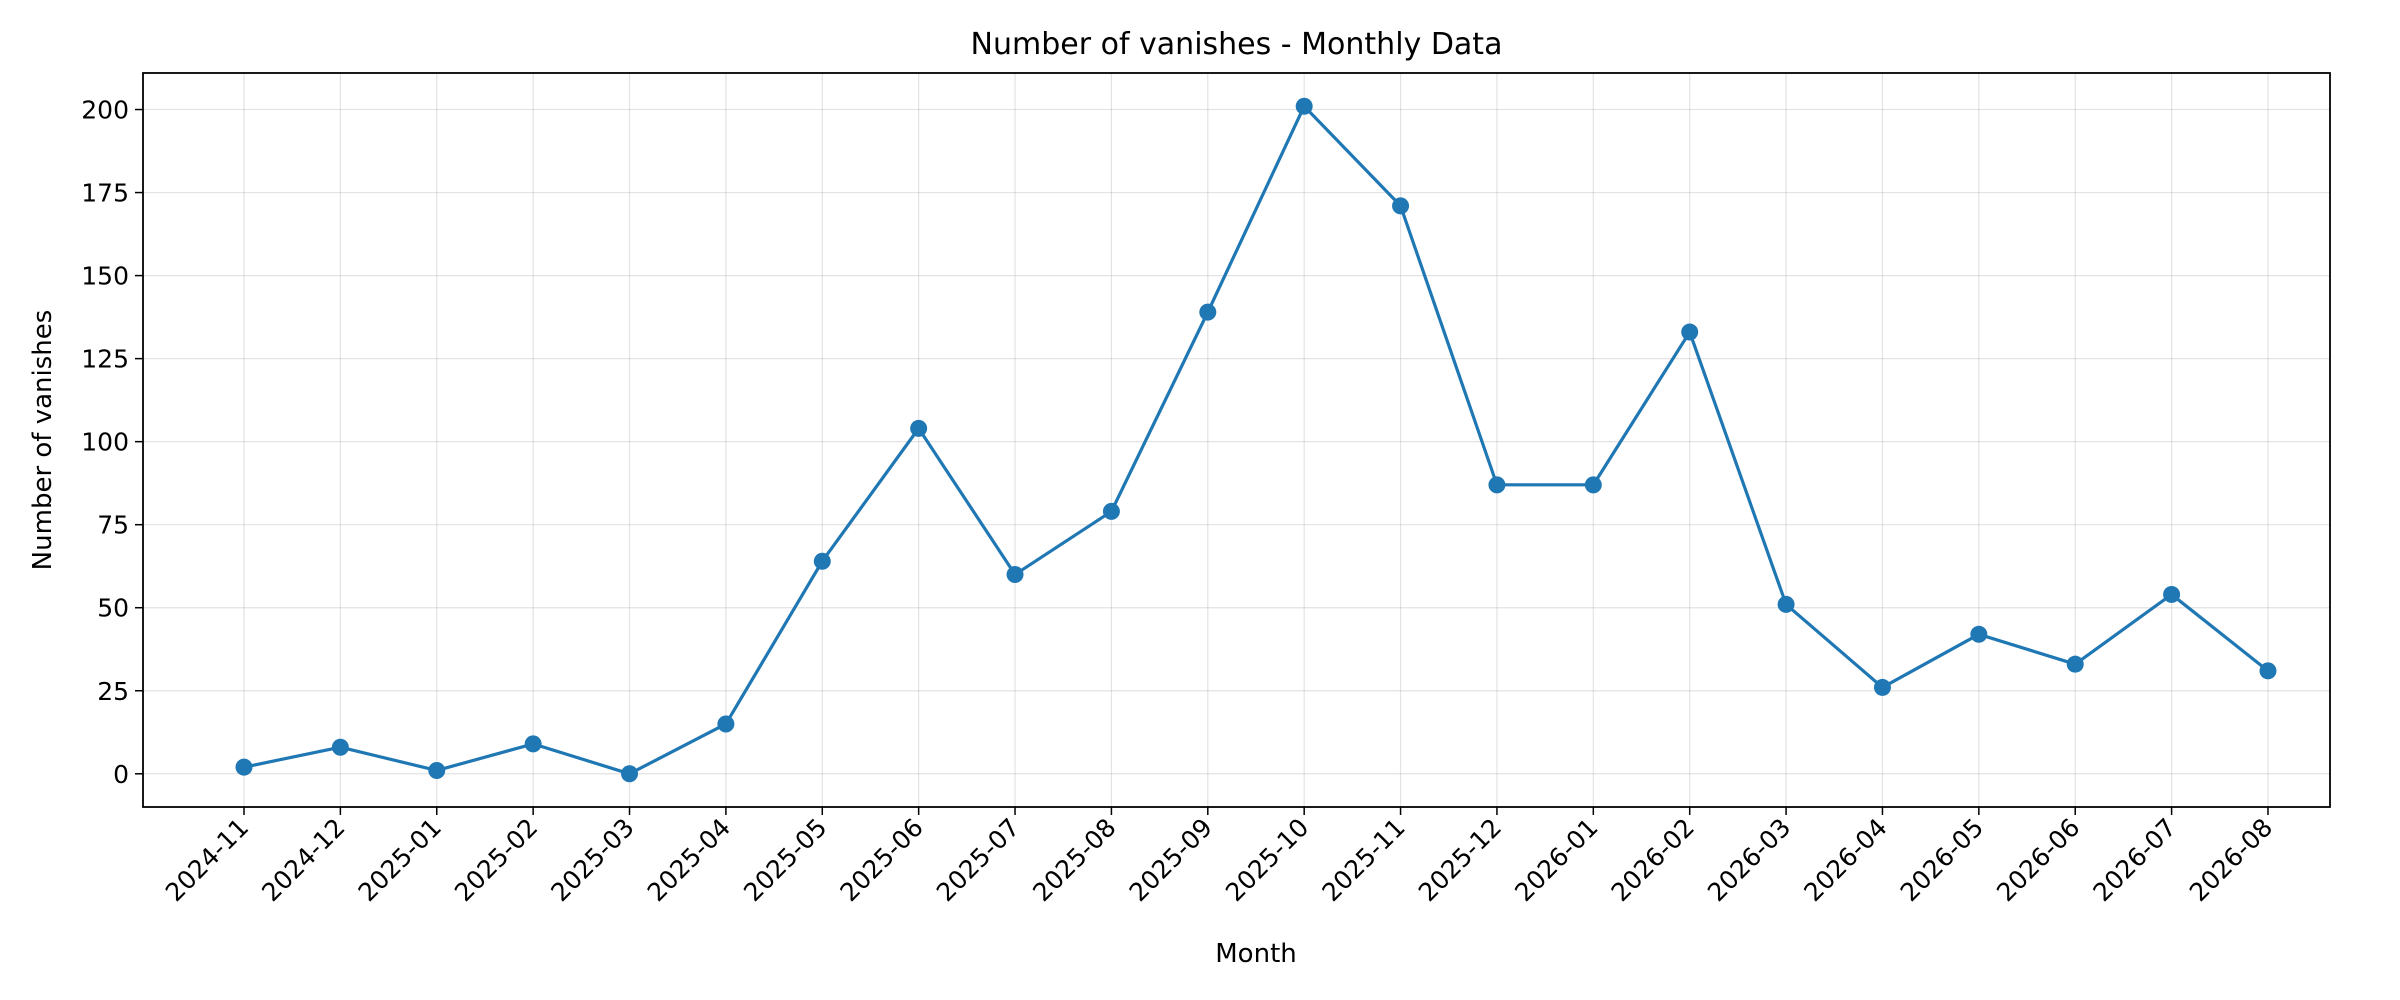 The height and width of the screenshot is (1000, 2400). What do you see at coordinates (105, 110) in the screenshot?
I see `y-tick-label: 200` at bounding box center [105, 110].